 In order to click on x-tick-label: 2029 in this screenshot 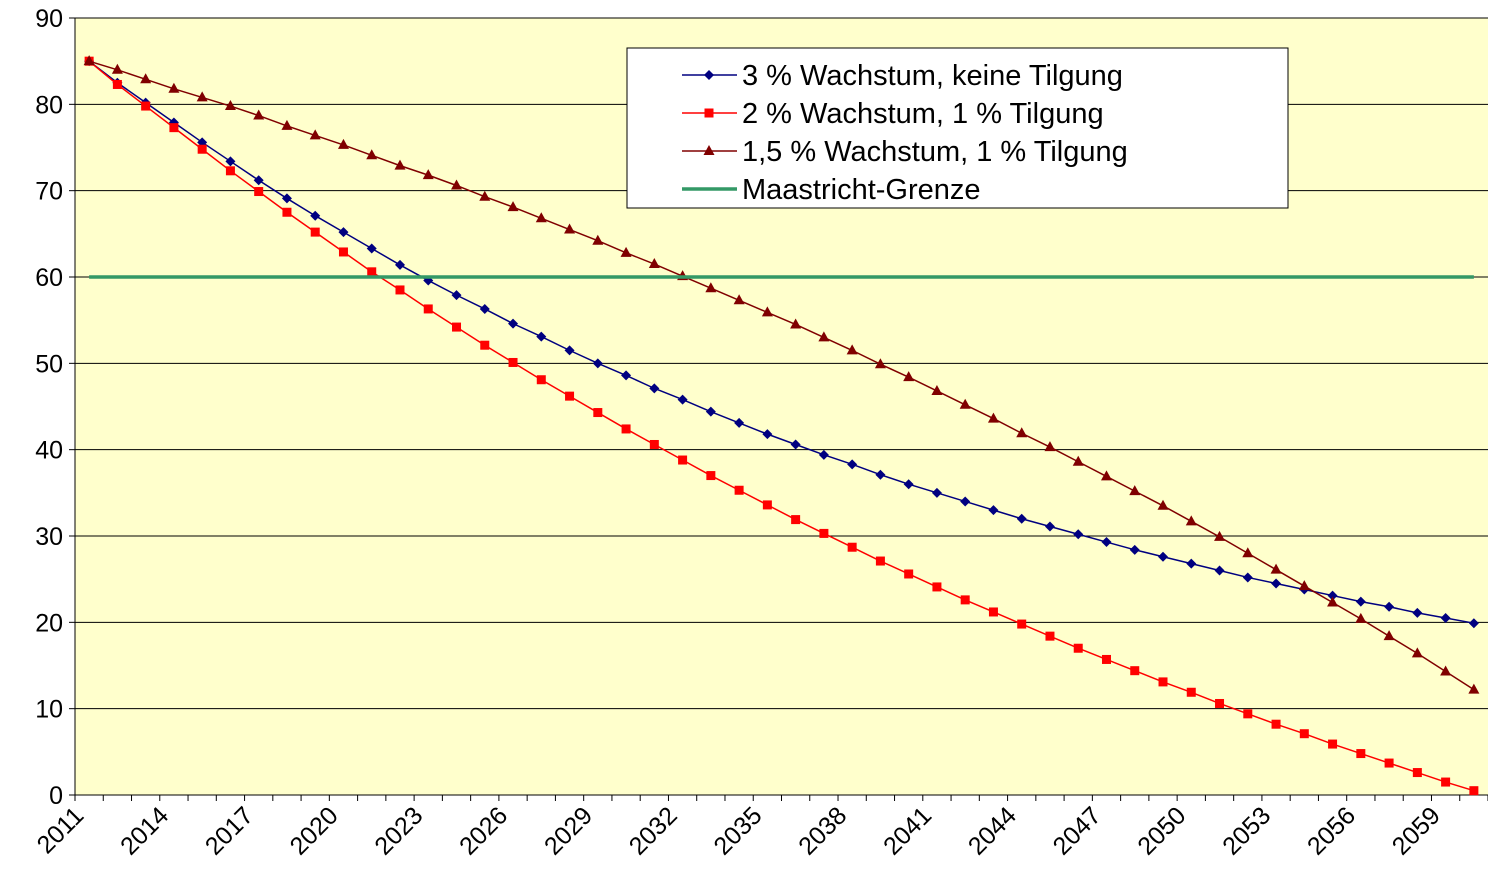, I will do `click(568, 830)`.